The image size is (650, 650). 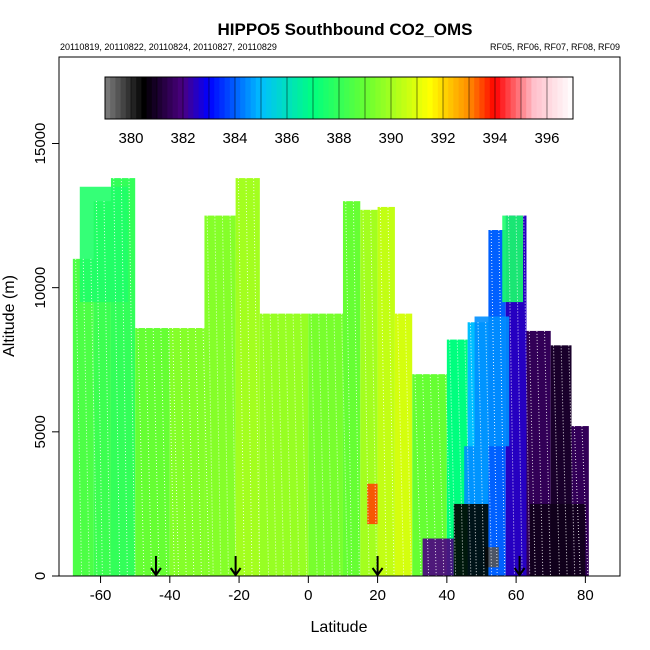 What do you see at coordinates (9, 316) in the screenshot?
I see `y-axis-label: Altitude (m)` at bounding box center [9, 316].